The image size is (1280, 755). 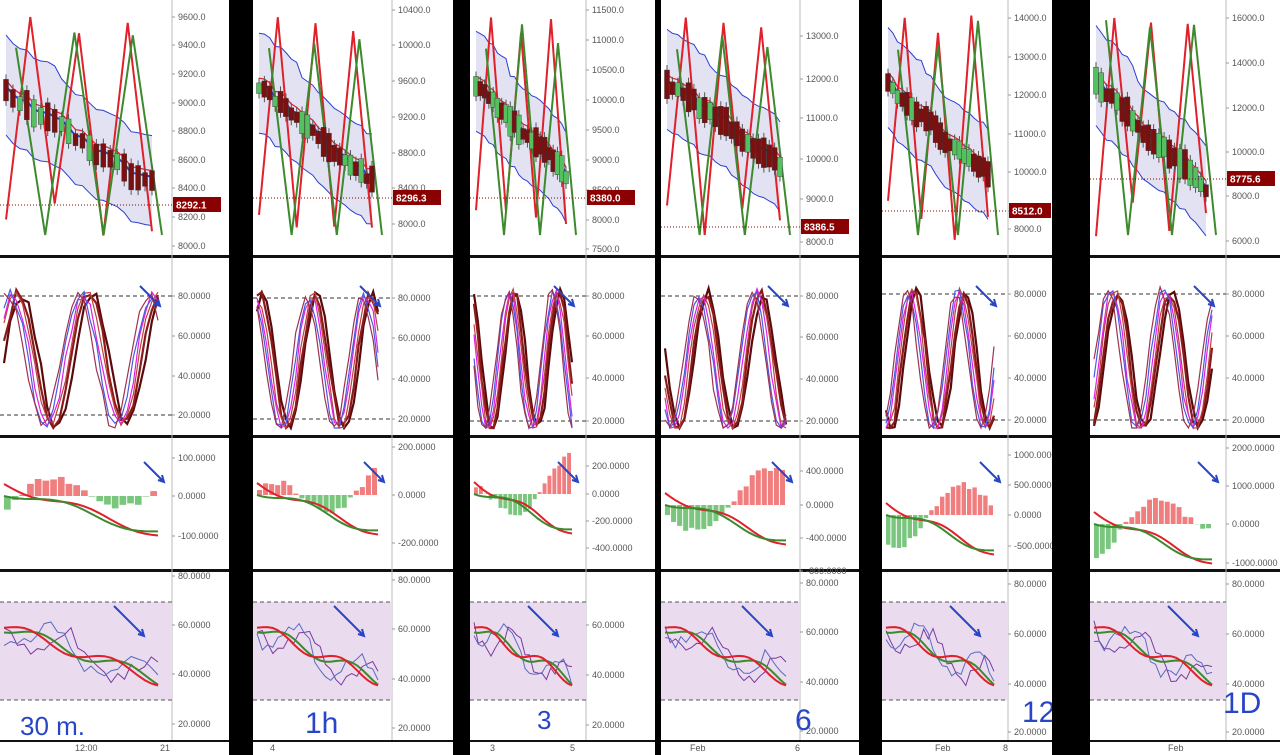 What do you see at coordinates (321, 723) in the screenshot?
I see `timeframe-note: 1h` at bounding box center [321, 723].